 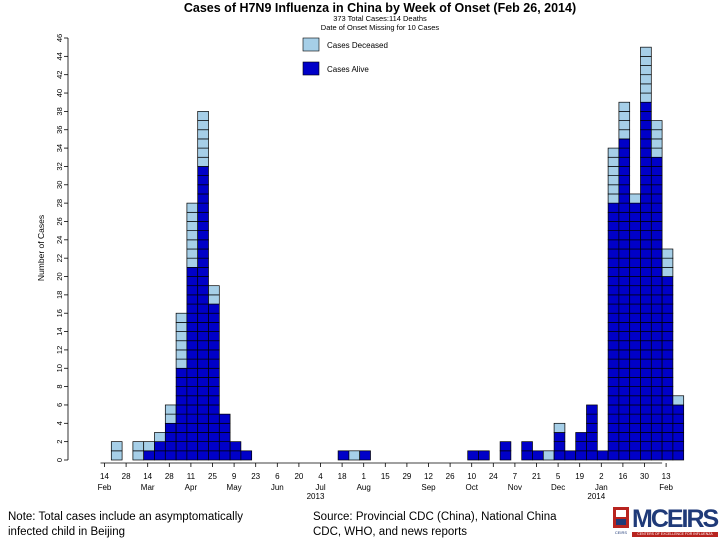 What do you see at coordinates (148, 487) in the screenshot?
I see `x-month-label: Mar` at bounding box center [148, 487].